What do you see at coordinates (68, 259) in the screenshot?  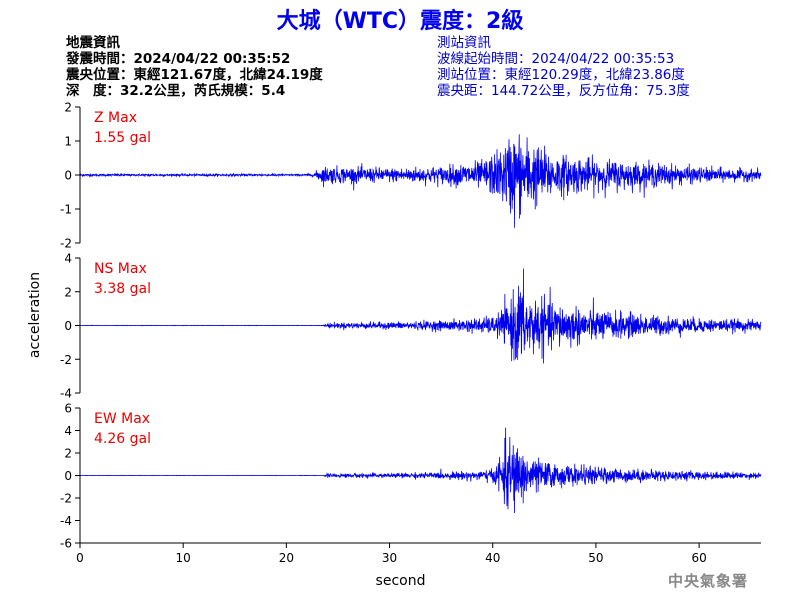 I see `y-tick-label-ns: 4` at bounding box center [68, 259].